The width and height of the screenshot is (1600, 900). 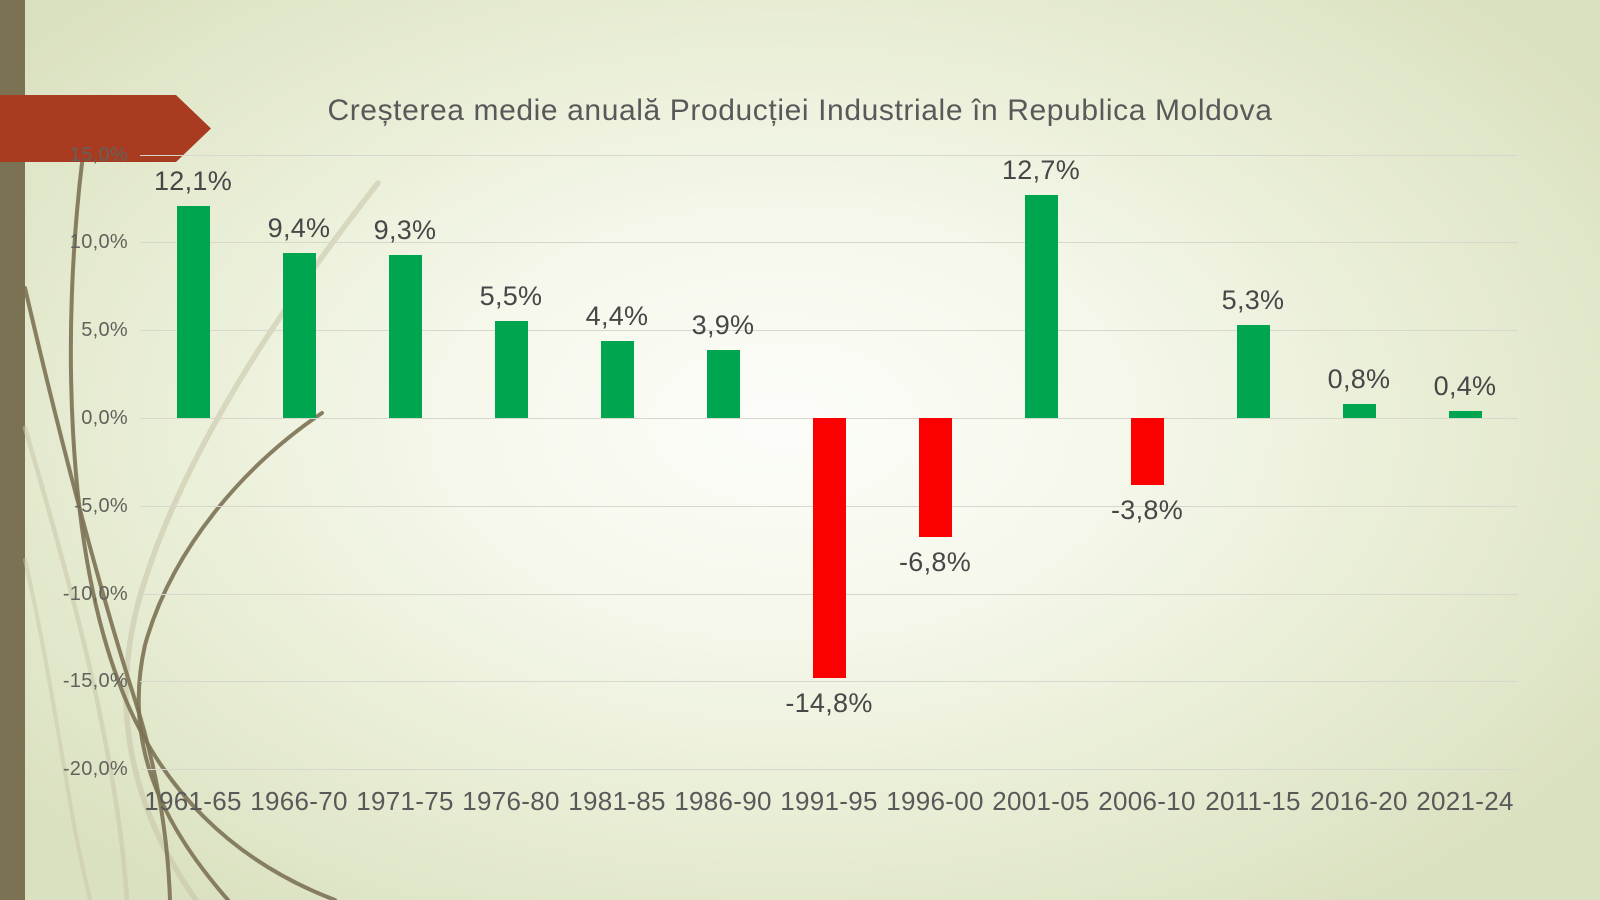 What do you see at coordinates (1041, 801) in the screenshot?
I see `x-axis-category-label: 2001-05` at bounding box center [1041, 801].